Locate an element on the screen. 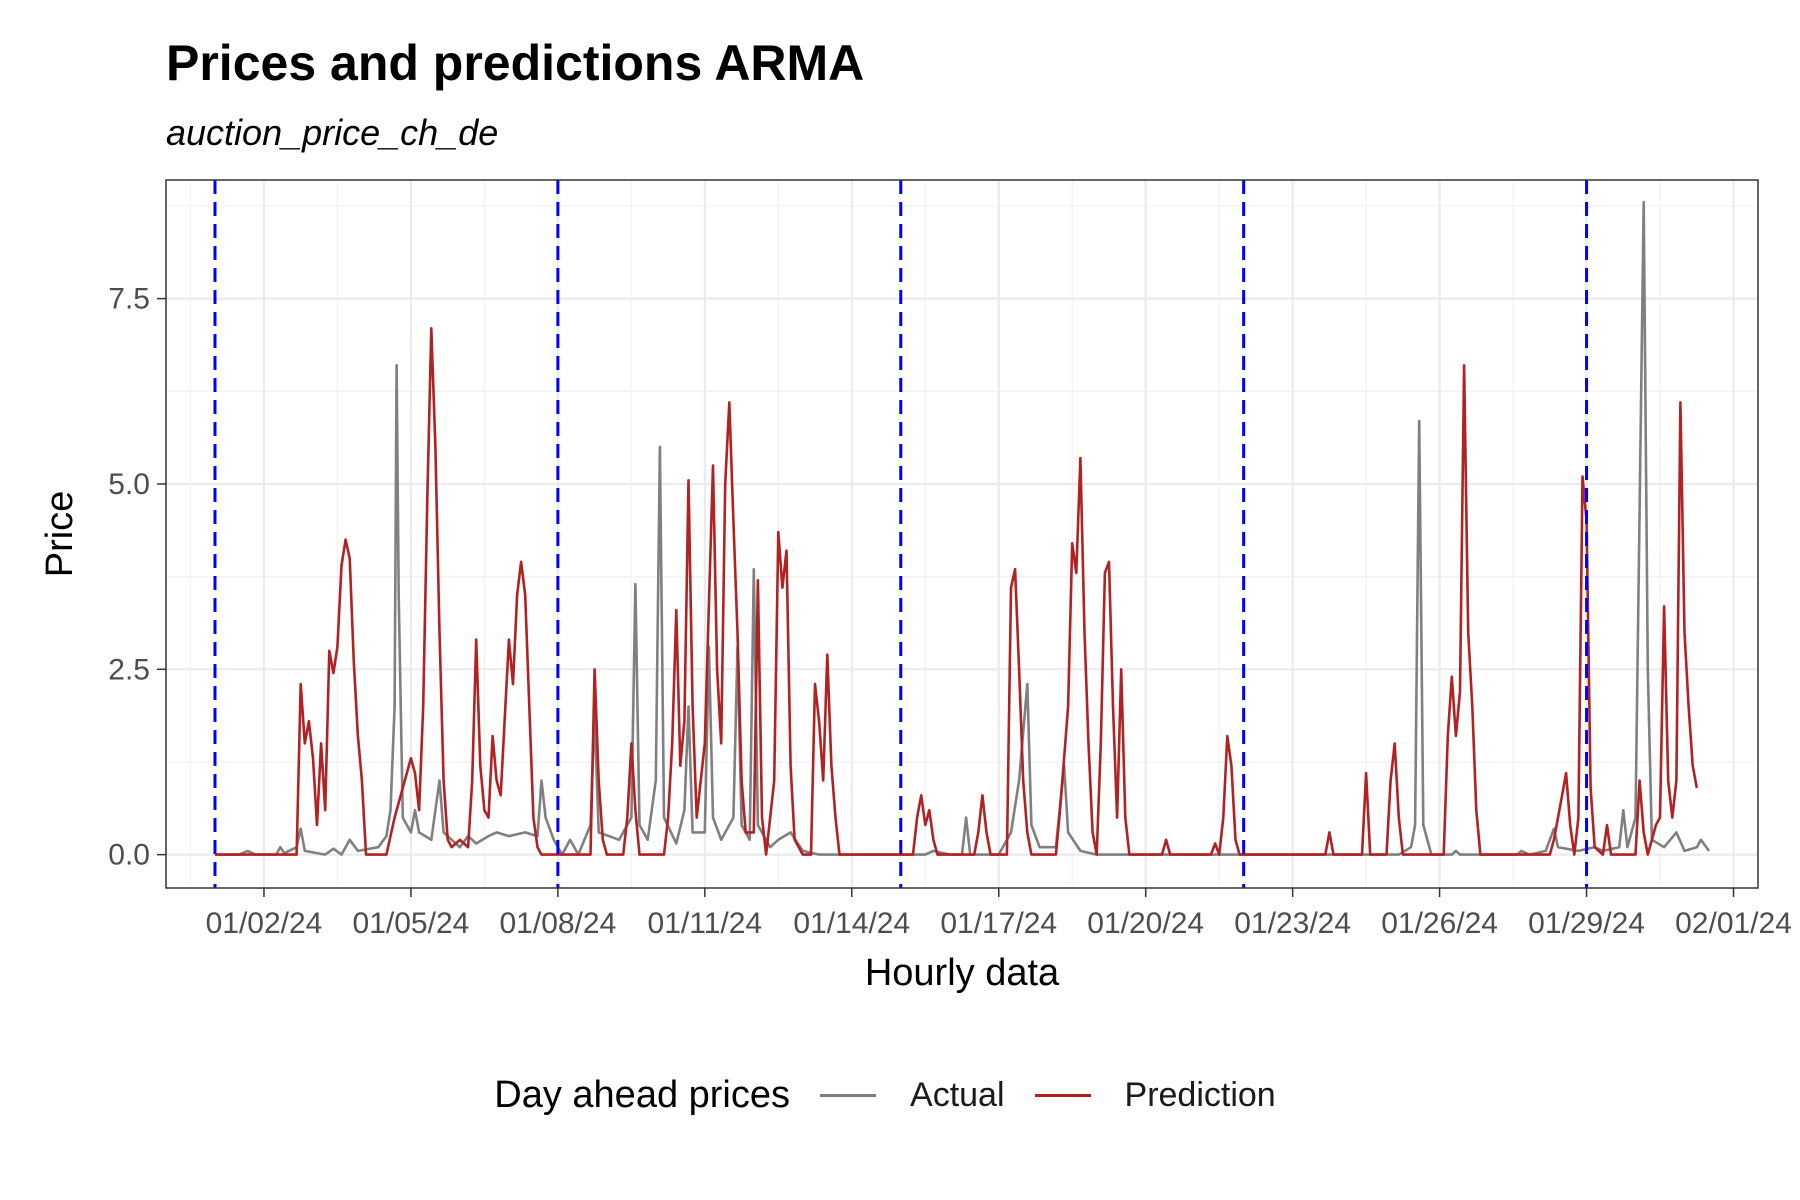 This screenshot has width=1800, height=1200. x-axis-title: Hourly data is located at coordinates (962, 973).